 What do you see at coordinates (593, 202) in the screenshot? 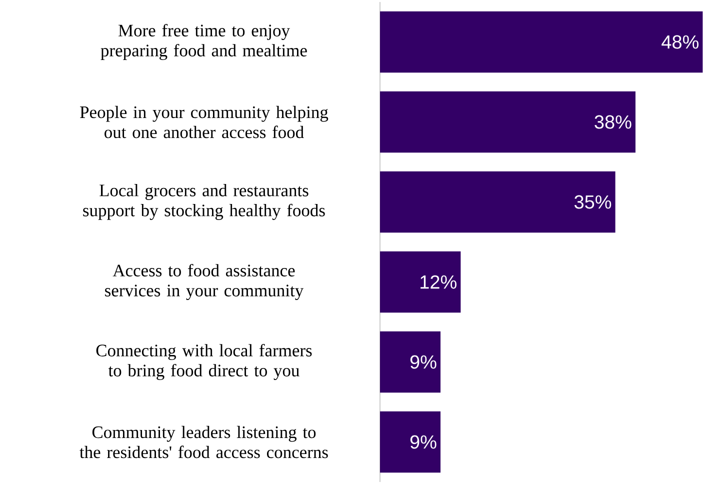
I see `data-label: 35%` at bounding box center [593, 202].